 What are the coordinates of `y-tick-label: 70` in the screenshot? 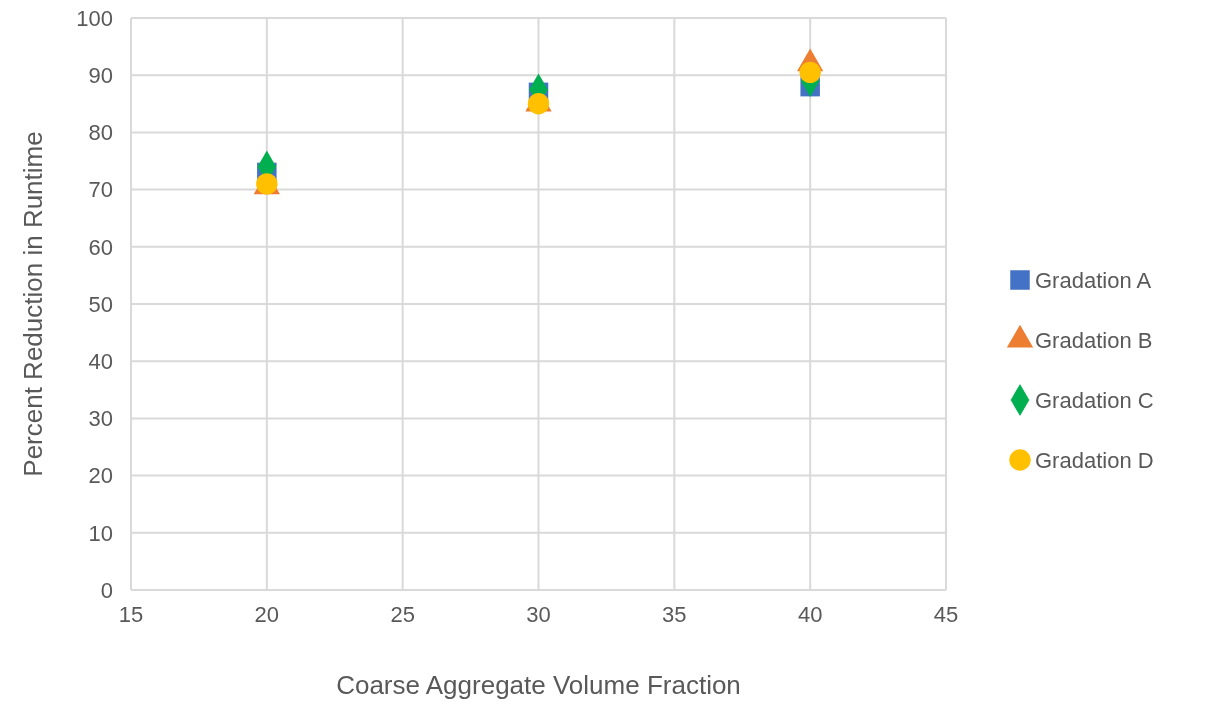 It's located at (100, 190).